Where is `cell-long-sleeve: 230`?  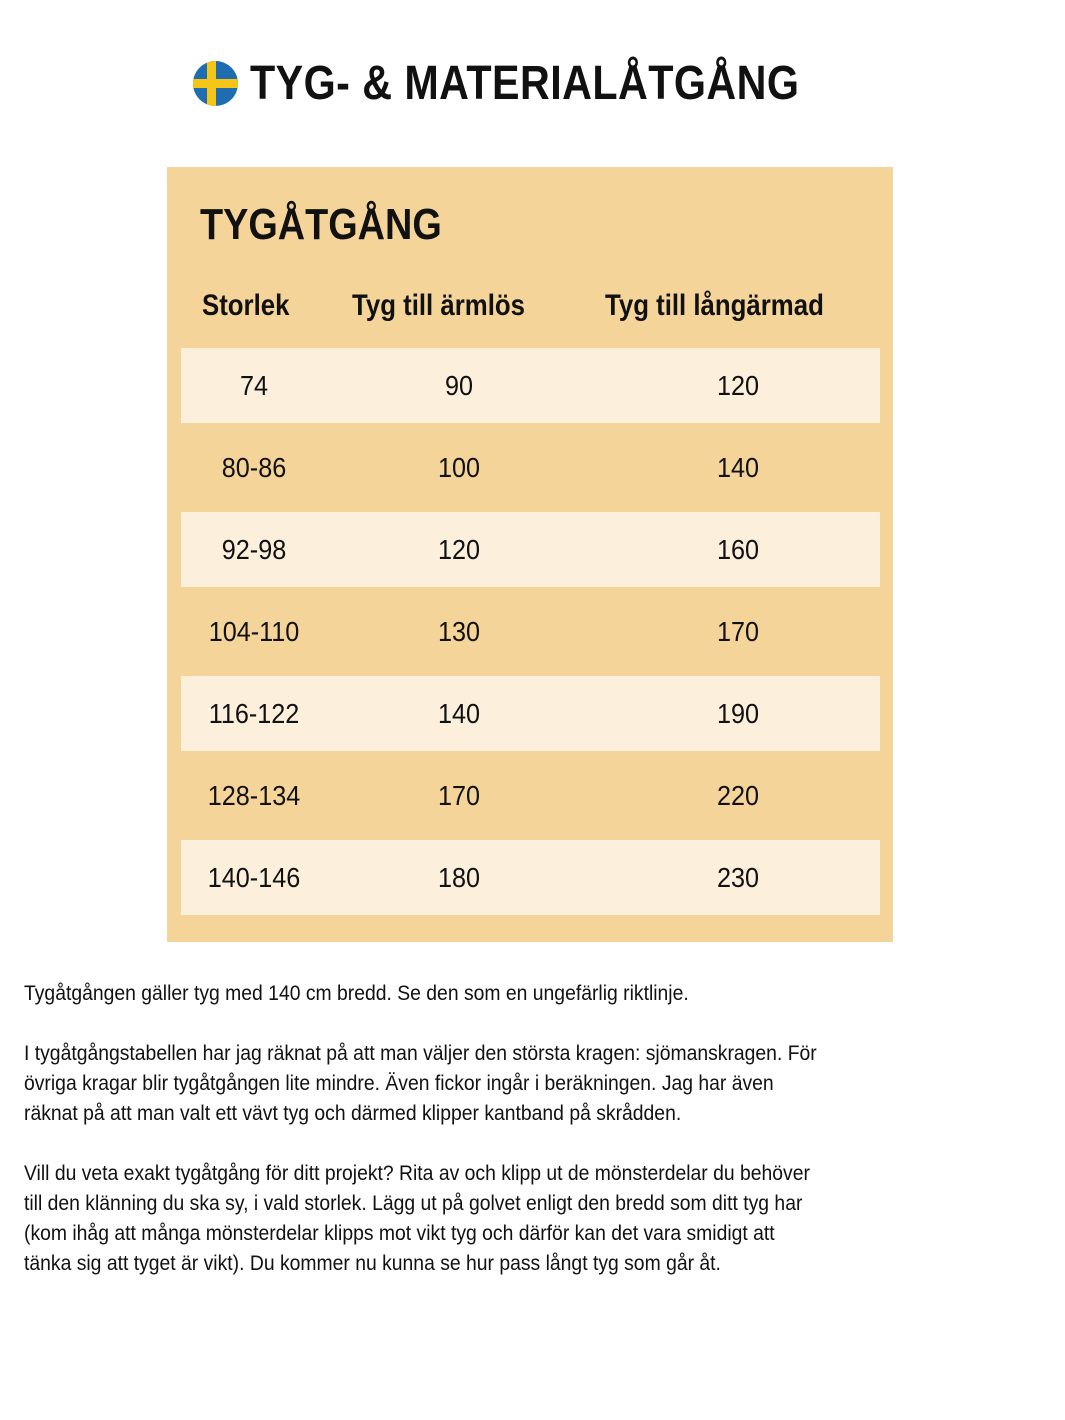
cell-long-sleeve: 230 is located at coordinates (738, 877).